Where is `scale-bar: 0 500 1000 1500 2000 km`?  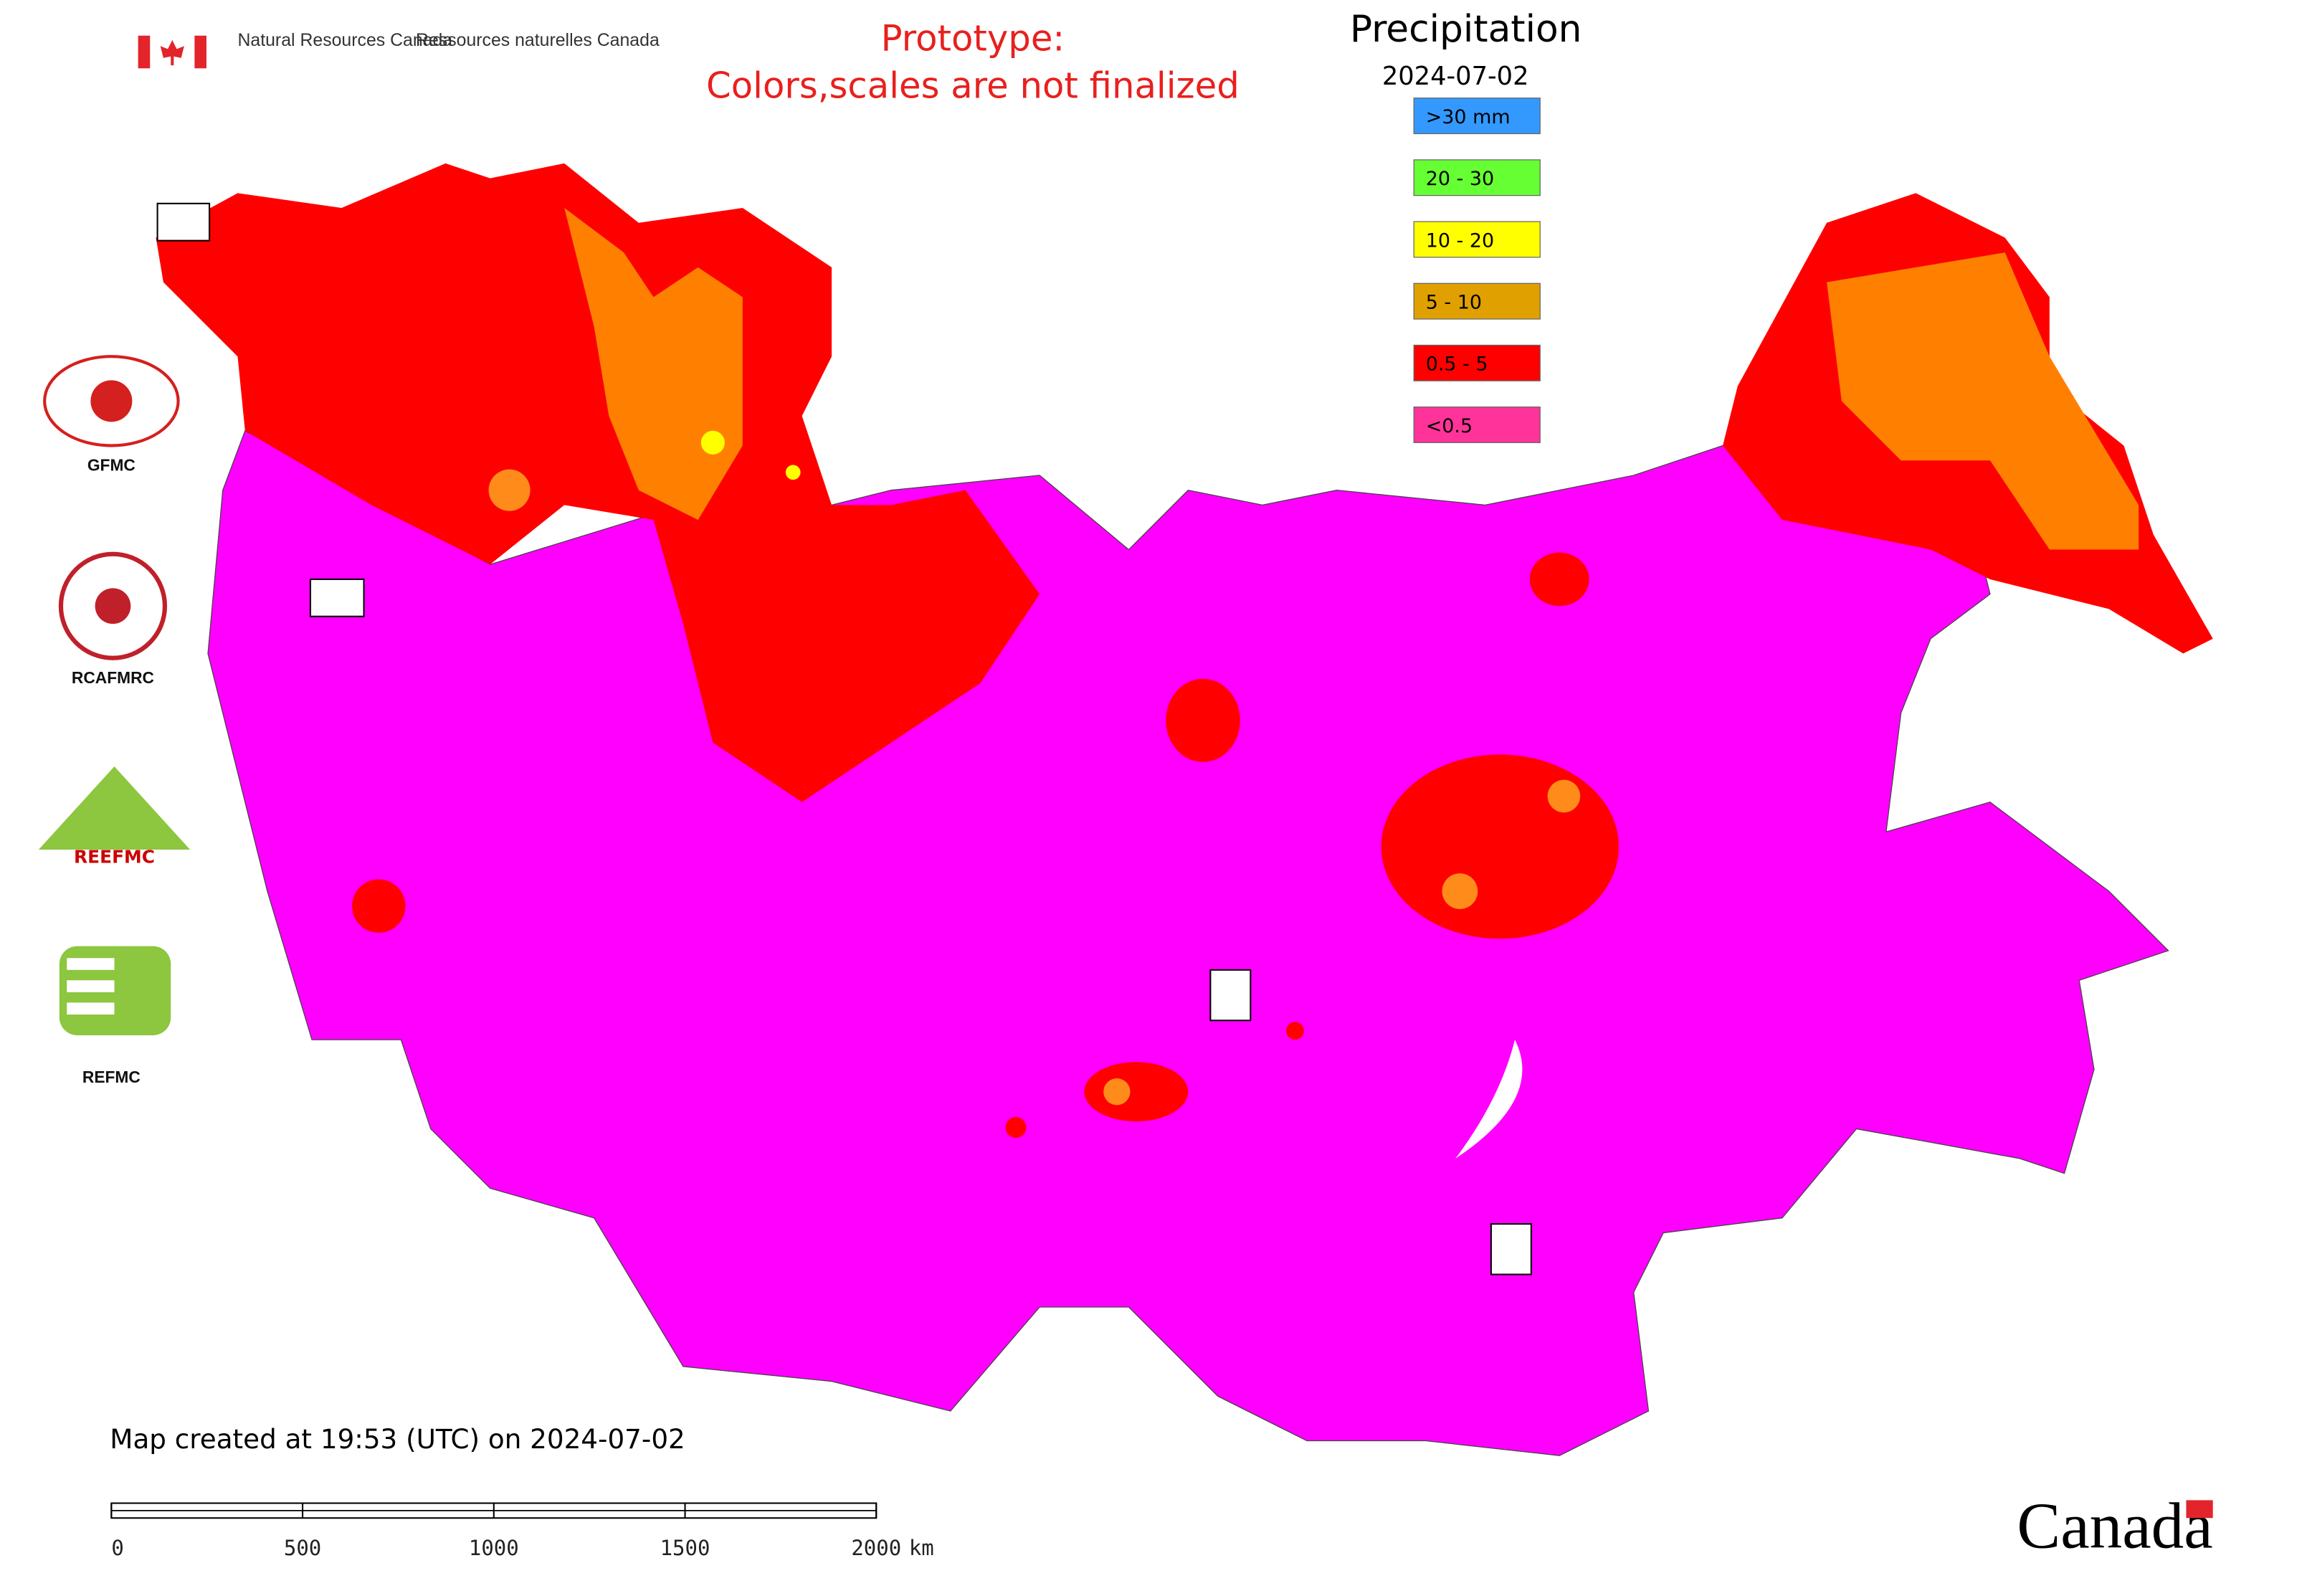 scale-bar: 0 500 1000 1500 2000 km is located at coordinates (522, 1531).